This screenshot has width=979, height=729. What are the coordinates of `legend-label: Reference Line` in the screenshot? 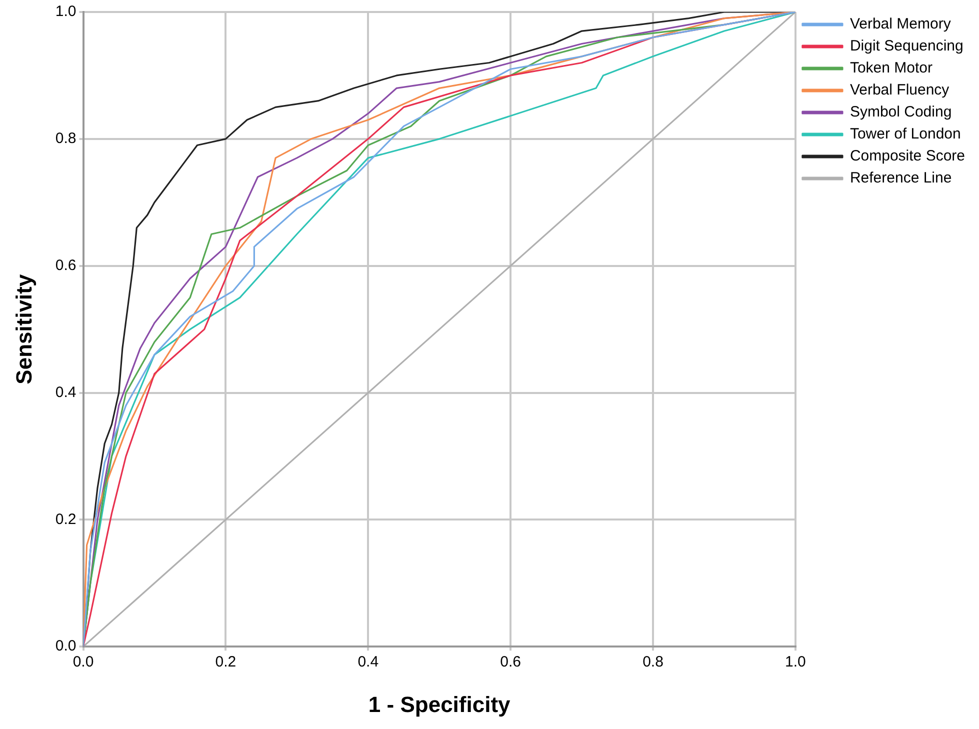 It's located at (901, 178).